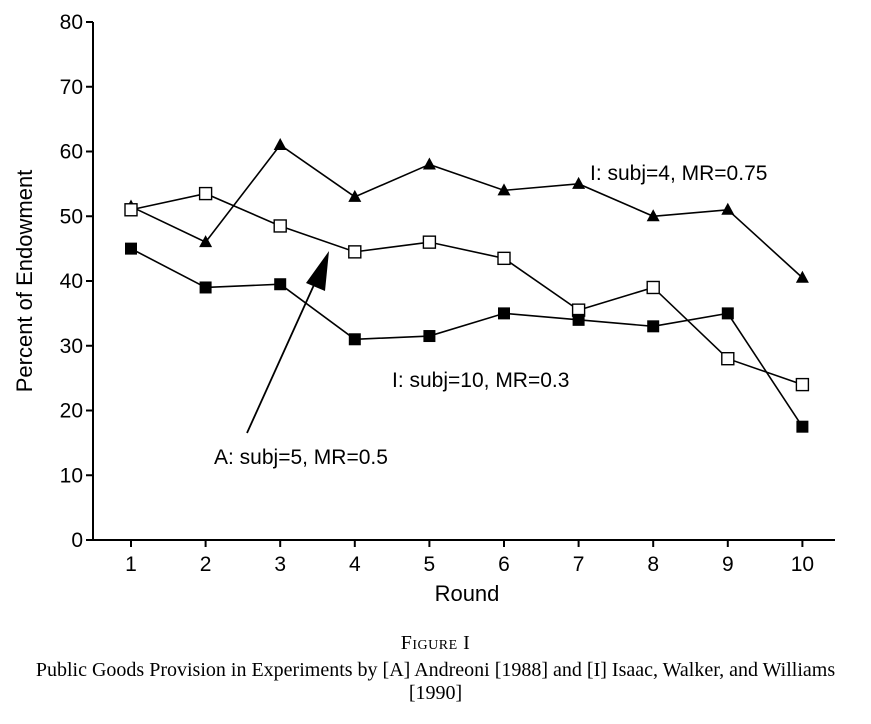  What do you see at coordinates (71, 281) in the screenshot?
I see `y-tick-label: 40` at bounding box center [71, 281].